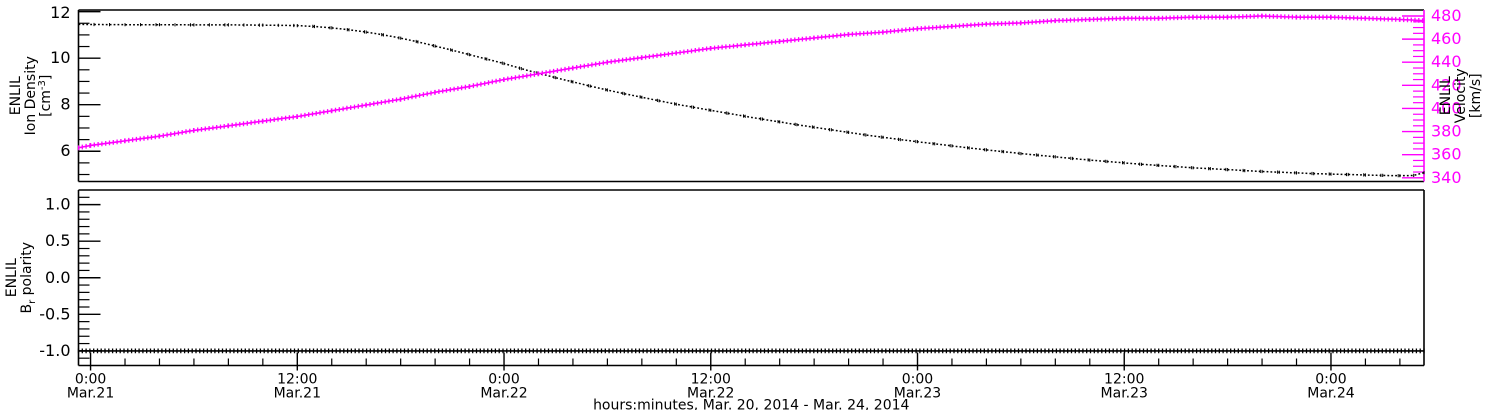  I want to click on y-tick-label: -0.5, so click(54, 313).